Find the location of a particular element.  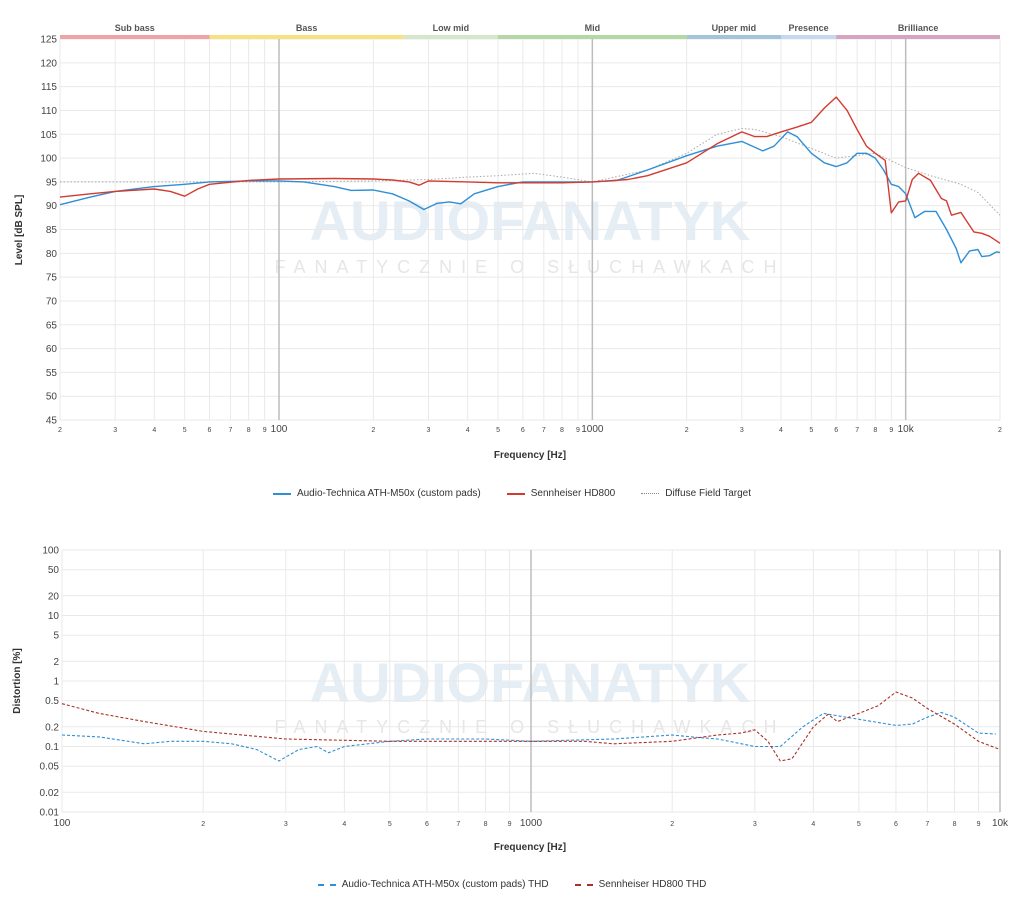

band-label: Presence is located at coordinates (809, 28).